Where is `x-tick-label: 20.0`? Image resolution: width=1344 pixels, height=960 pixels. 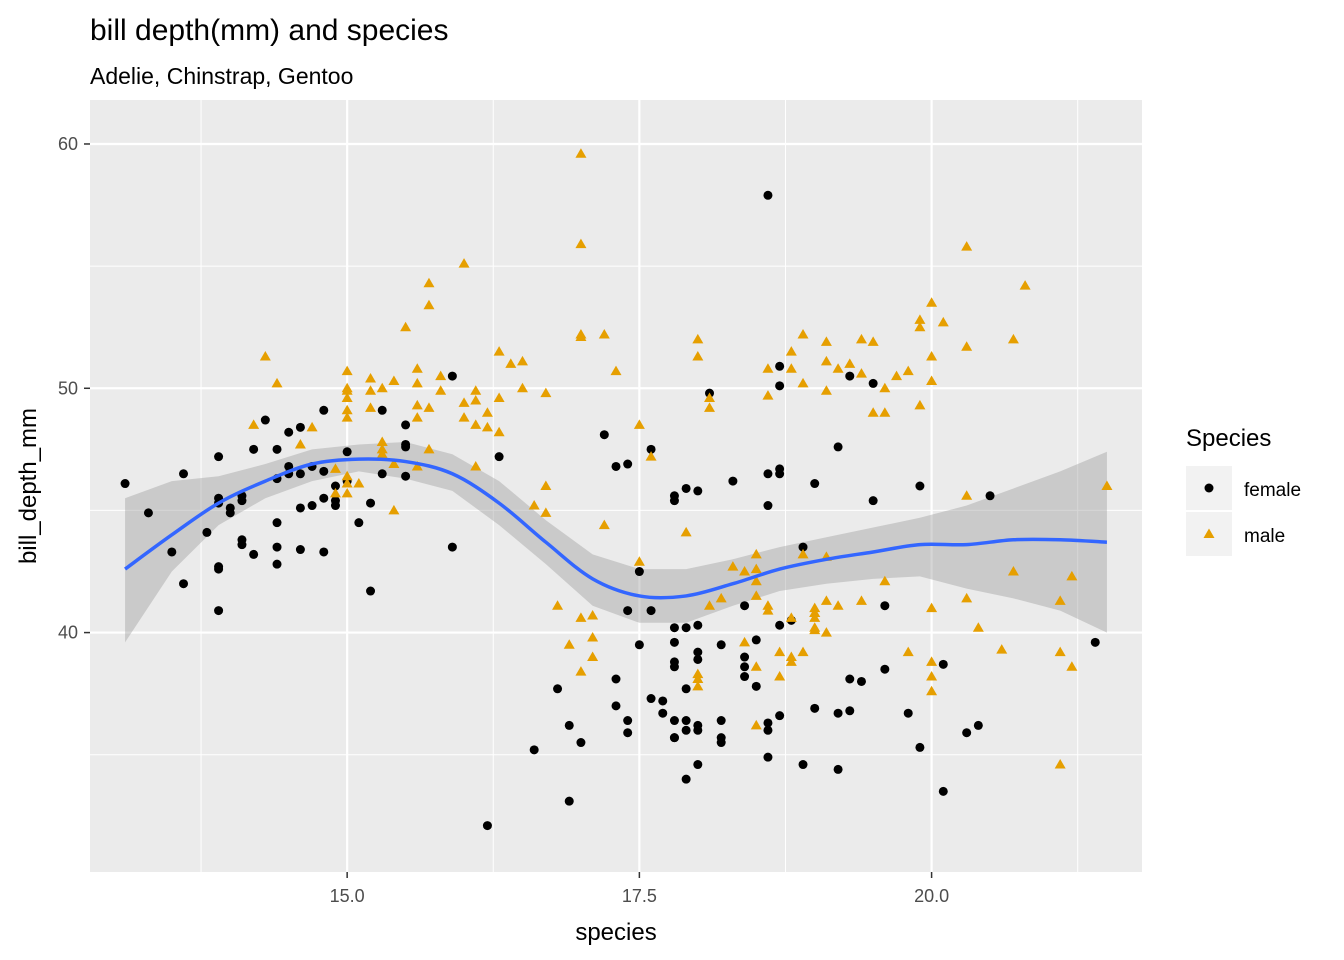
x-tick-label: 20.0 is located at coordinates (931, 896).